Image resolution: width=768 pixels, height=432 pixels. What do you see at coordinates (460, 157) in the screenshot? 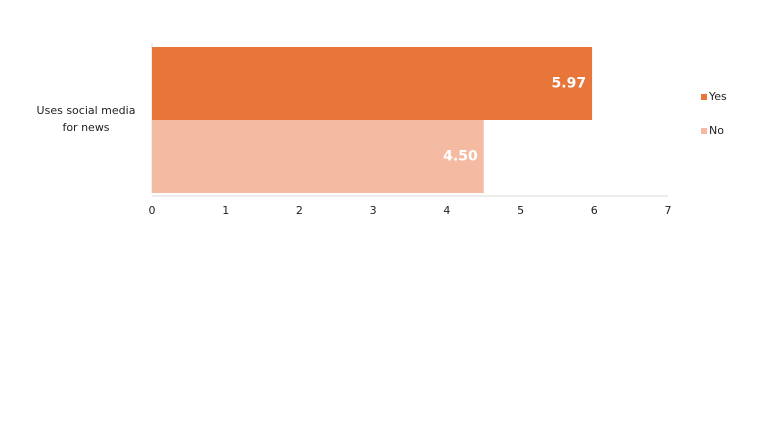
I see `value-label: 4.50` at bounding box center [460, 157].